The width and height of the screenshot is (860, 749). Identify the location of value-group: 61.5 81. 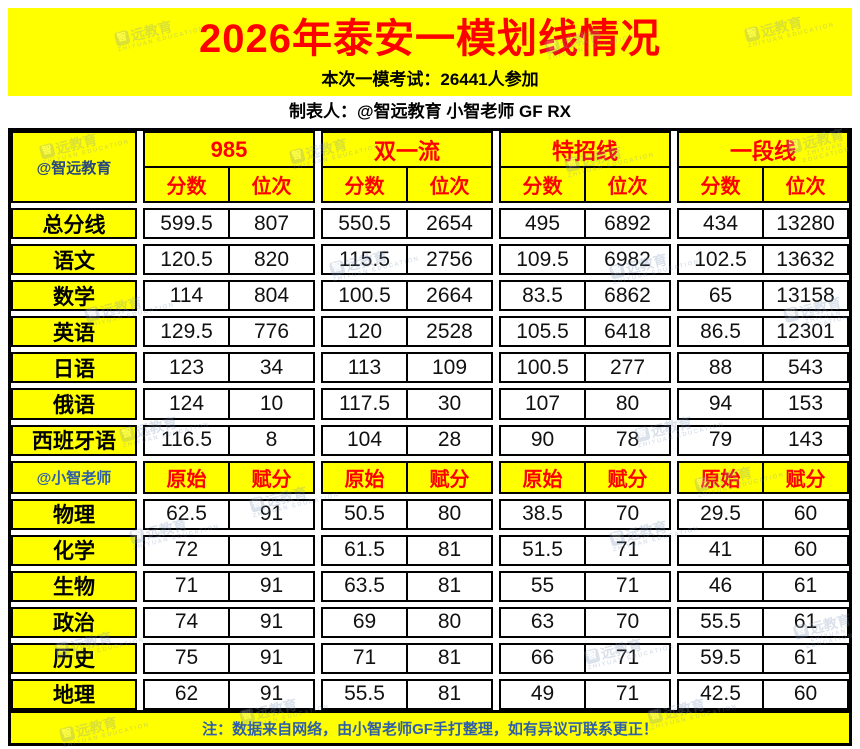
(407, 550).